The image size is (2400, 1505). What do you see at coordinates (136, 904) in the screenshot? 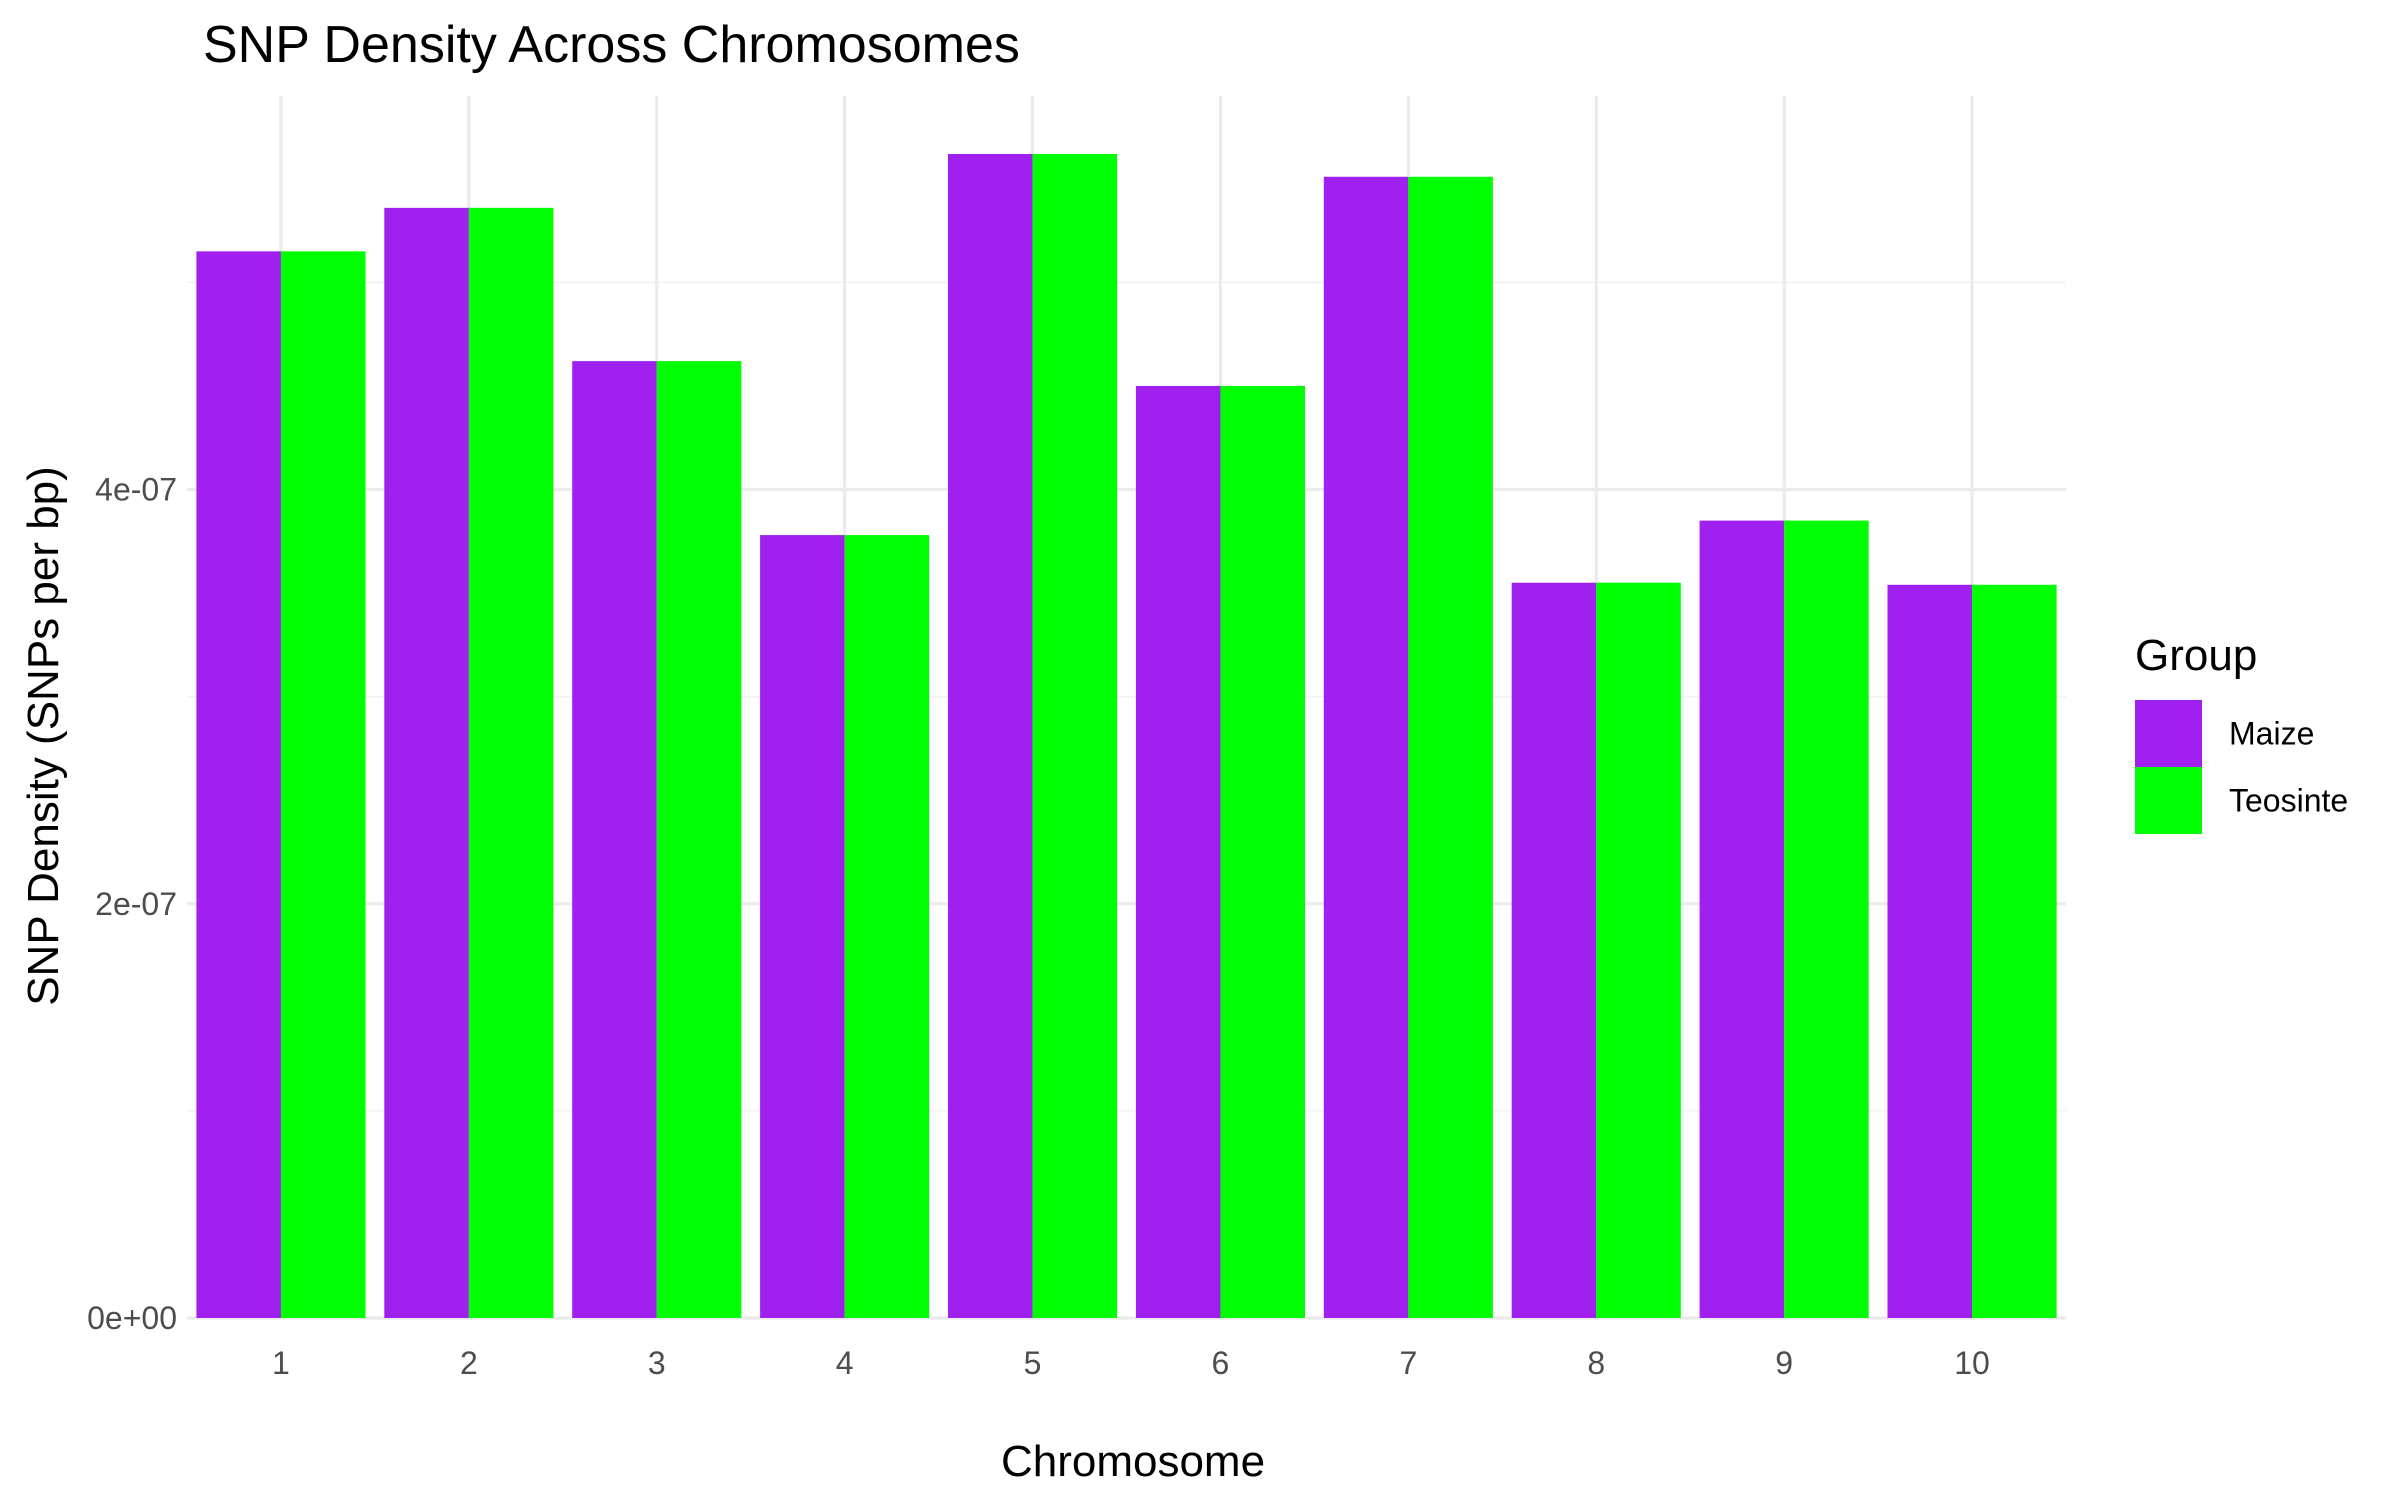
I see `y-tick-label: 2e-07` at bounding box center [136, 904].